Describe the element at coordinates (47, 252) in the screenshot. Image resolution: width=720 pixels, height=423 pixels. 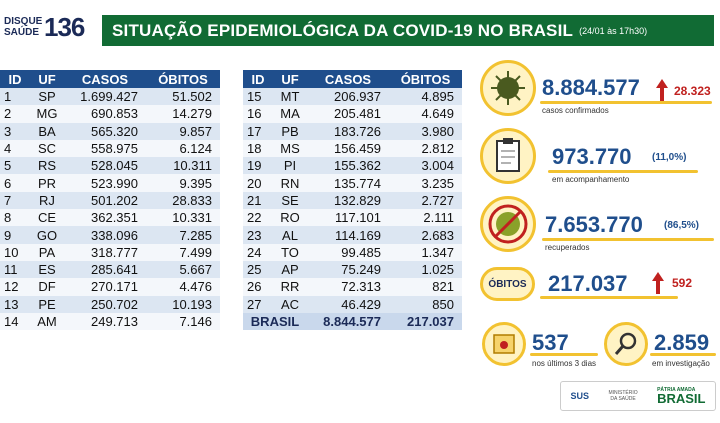
I see `cell-uf: PA` at that location.